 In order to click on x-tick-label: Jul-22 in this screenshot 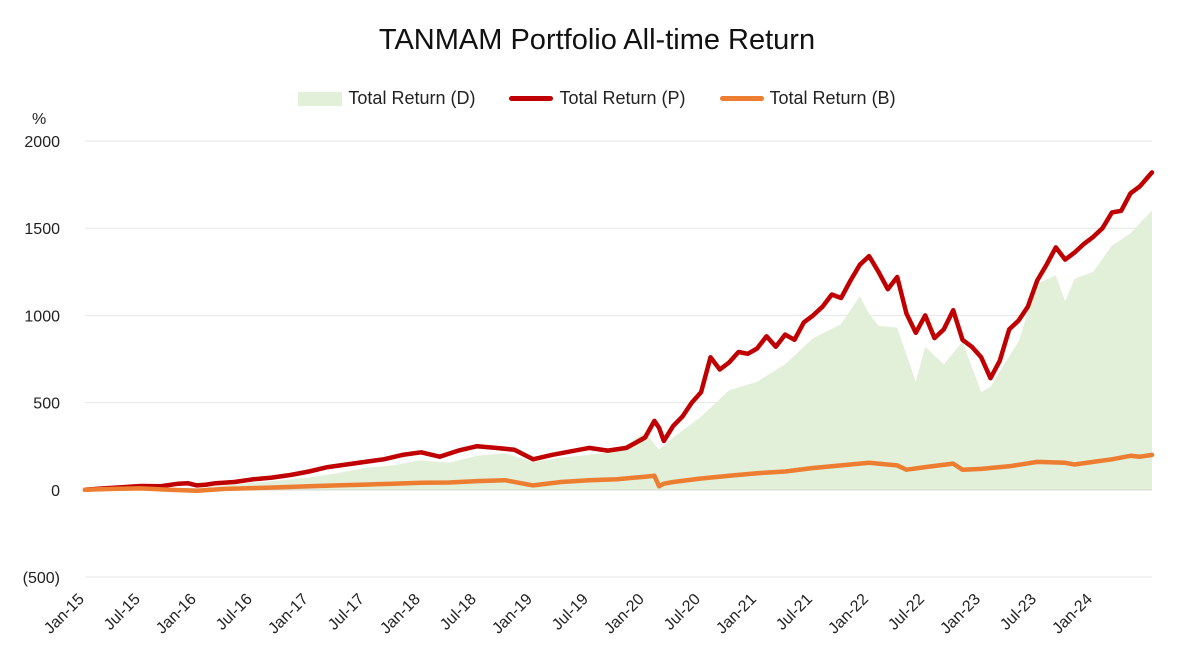, I will do `click(906, 612)`.